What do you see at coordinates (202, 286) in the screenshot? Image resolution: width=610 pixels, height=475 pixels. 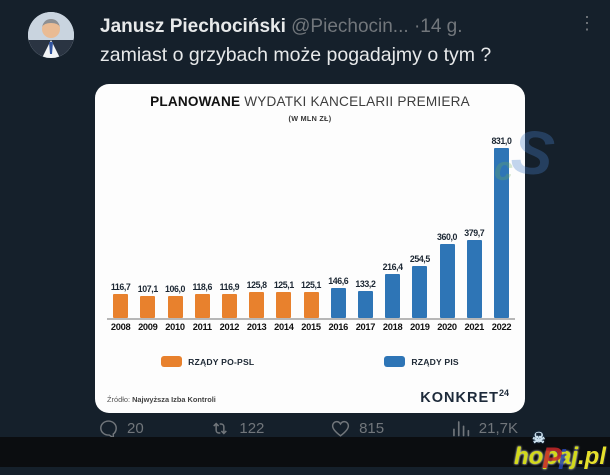 I see `bar-value-label: 118,6` at bounding box center [202, 286].